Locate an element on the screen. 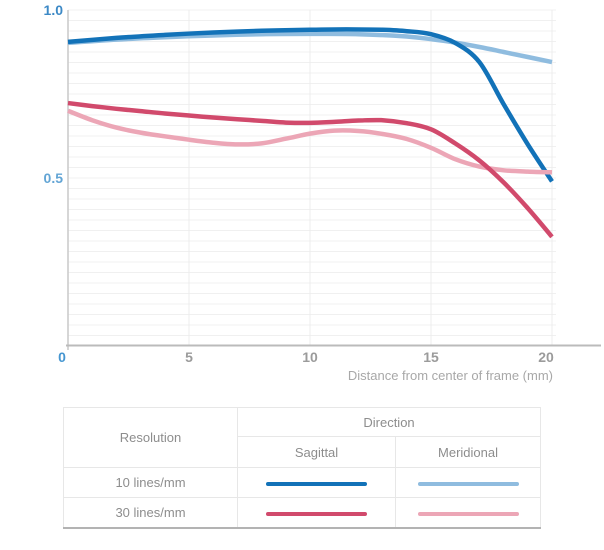  swatch-30-meridional-line is located at coordinates (468, 513).